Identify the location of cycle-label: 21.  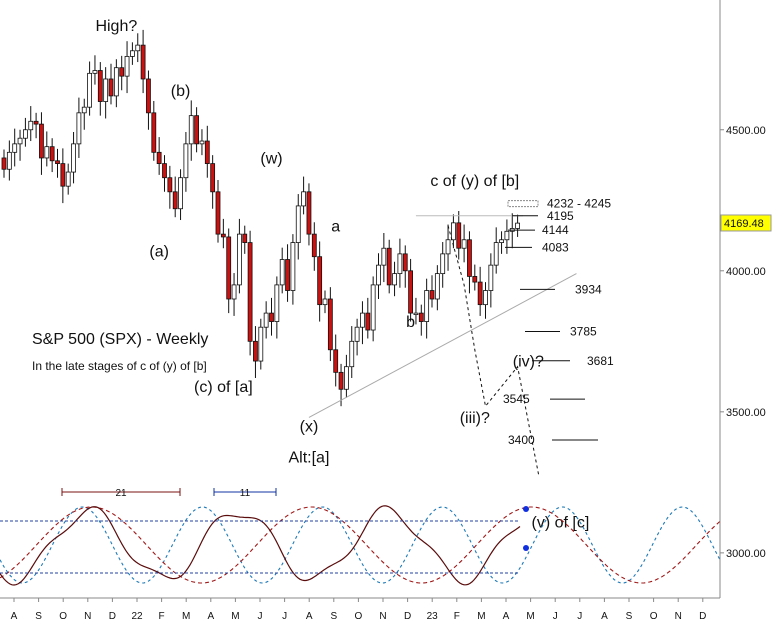
(121, 493).